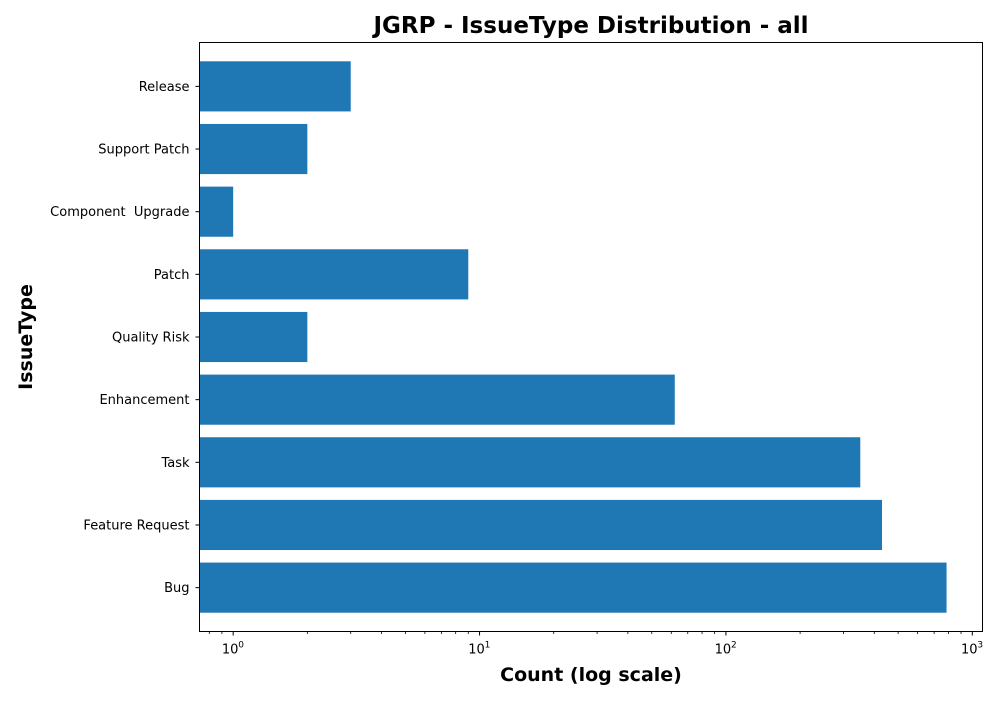  Describe the element at coordinates (176, 588) in the screenshot. I see `y-tick-label: Bug` at that location.